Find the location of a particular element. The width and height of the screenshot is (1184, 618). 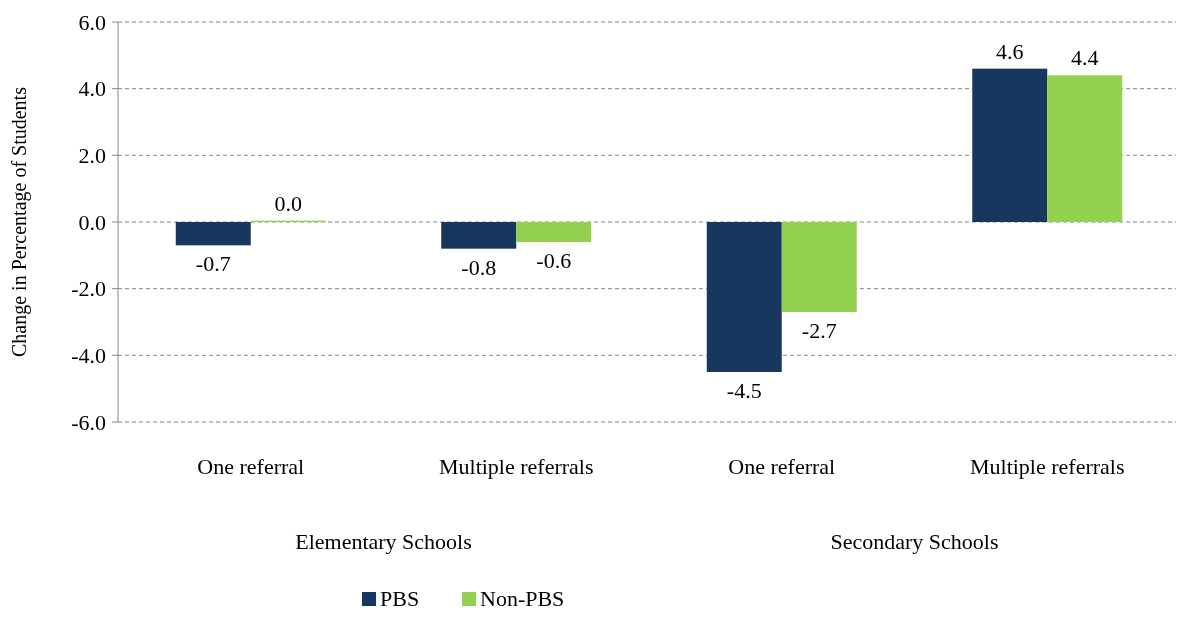

y-tick-label: -4.0 is located at coordinates (88, 356).